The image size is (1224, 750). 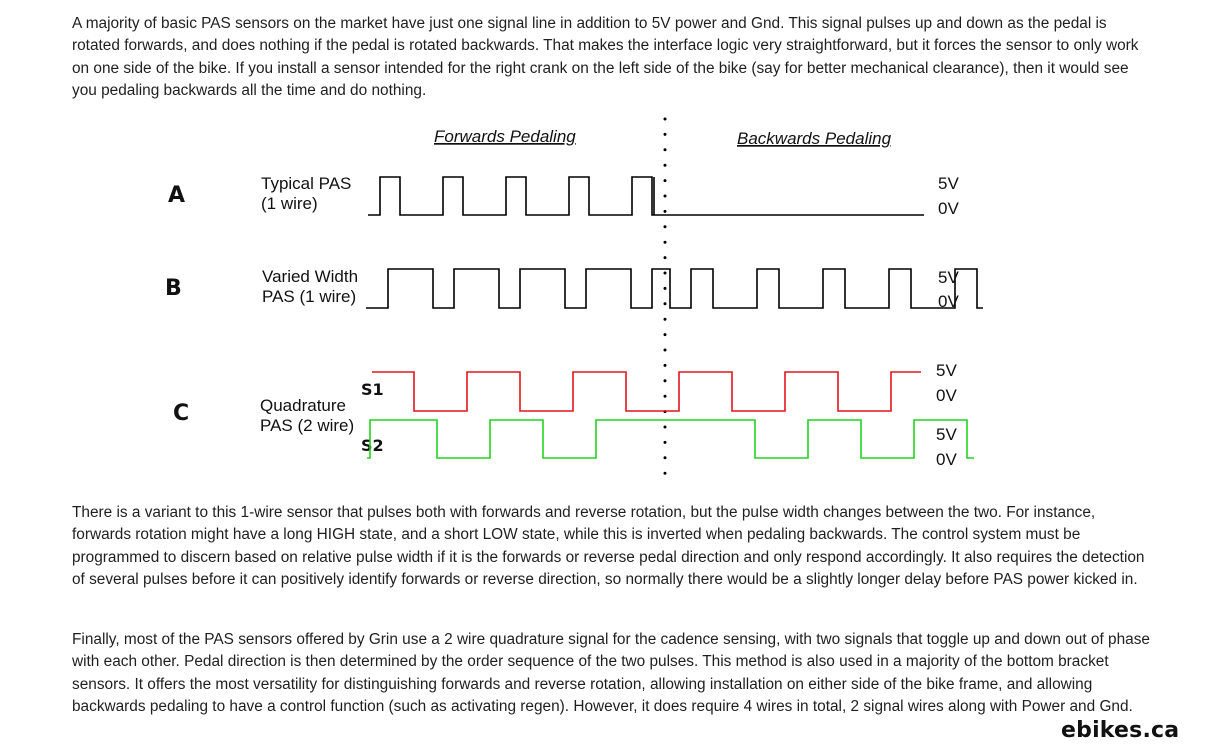 I want to click on row-a-letter: A, so click(x=176, y=195).